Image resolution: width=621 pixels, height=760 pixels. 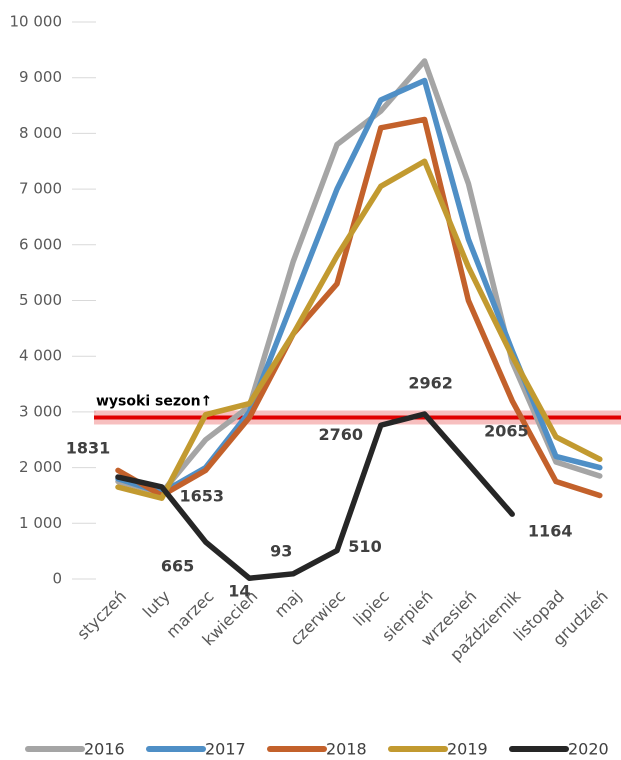 What do you see at coordinates (239, 591) in the screenshot?
I see `data-label: 14` at bounding box center [239, 591].